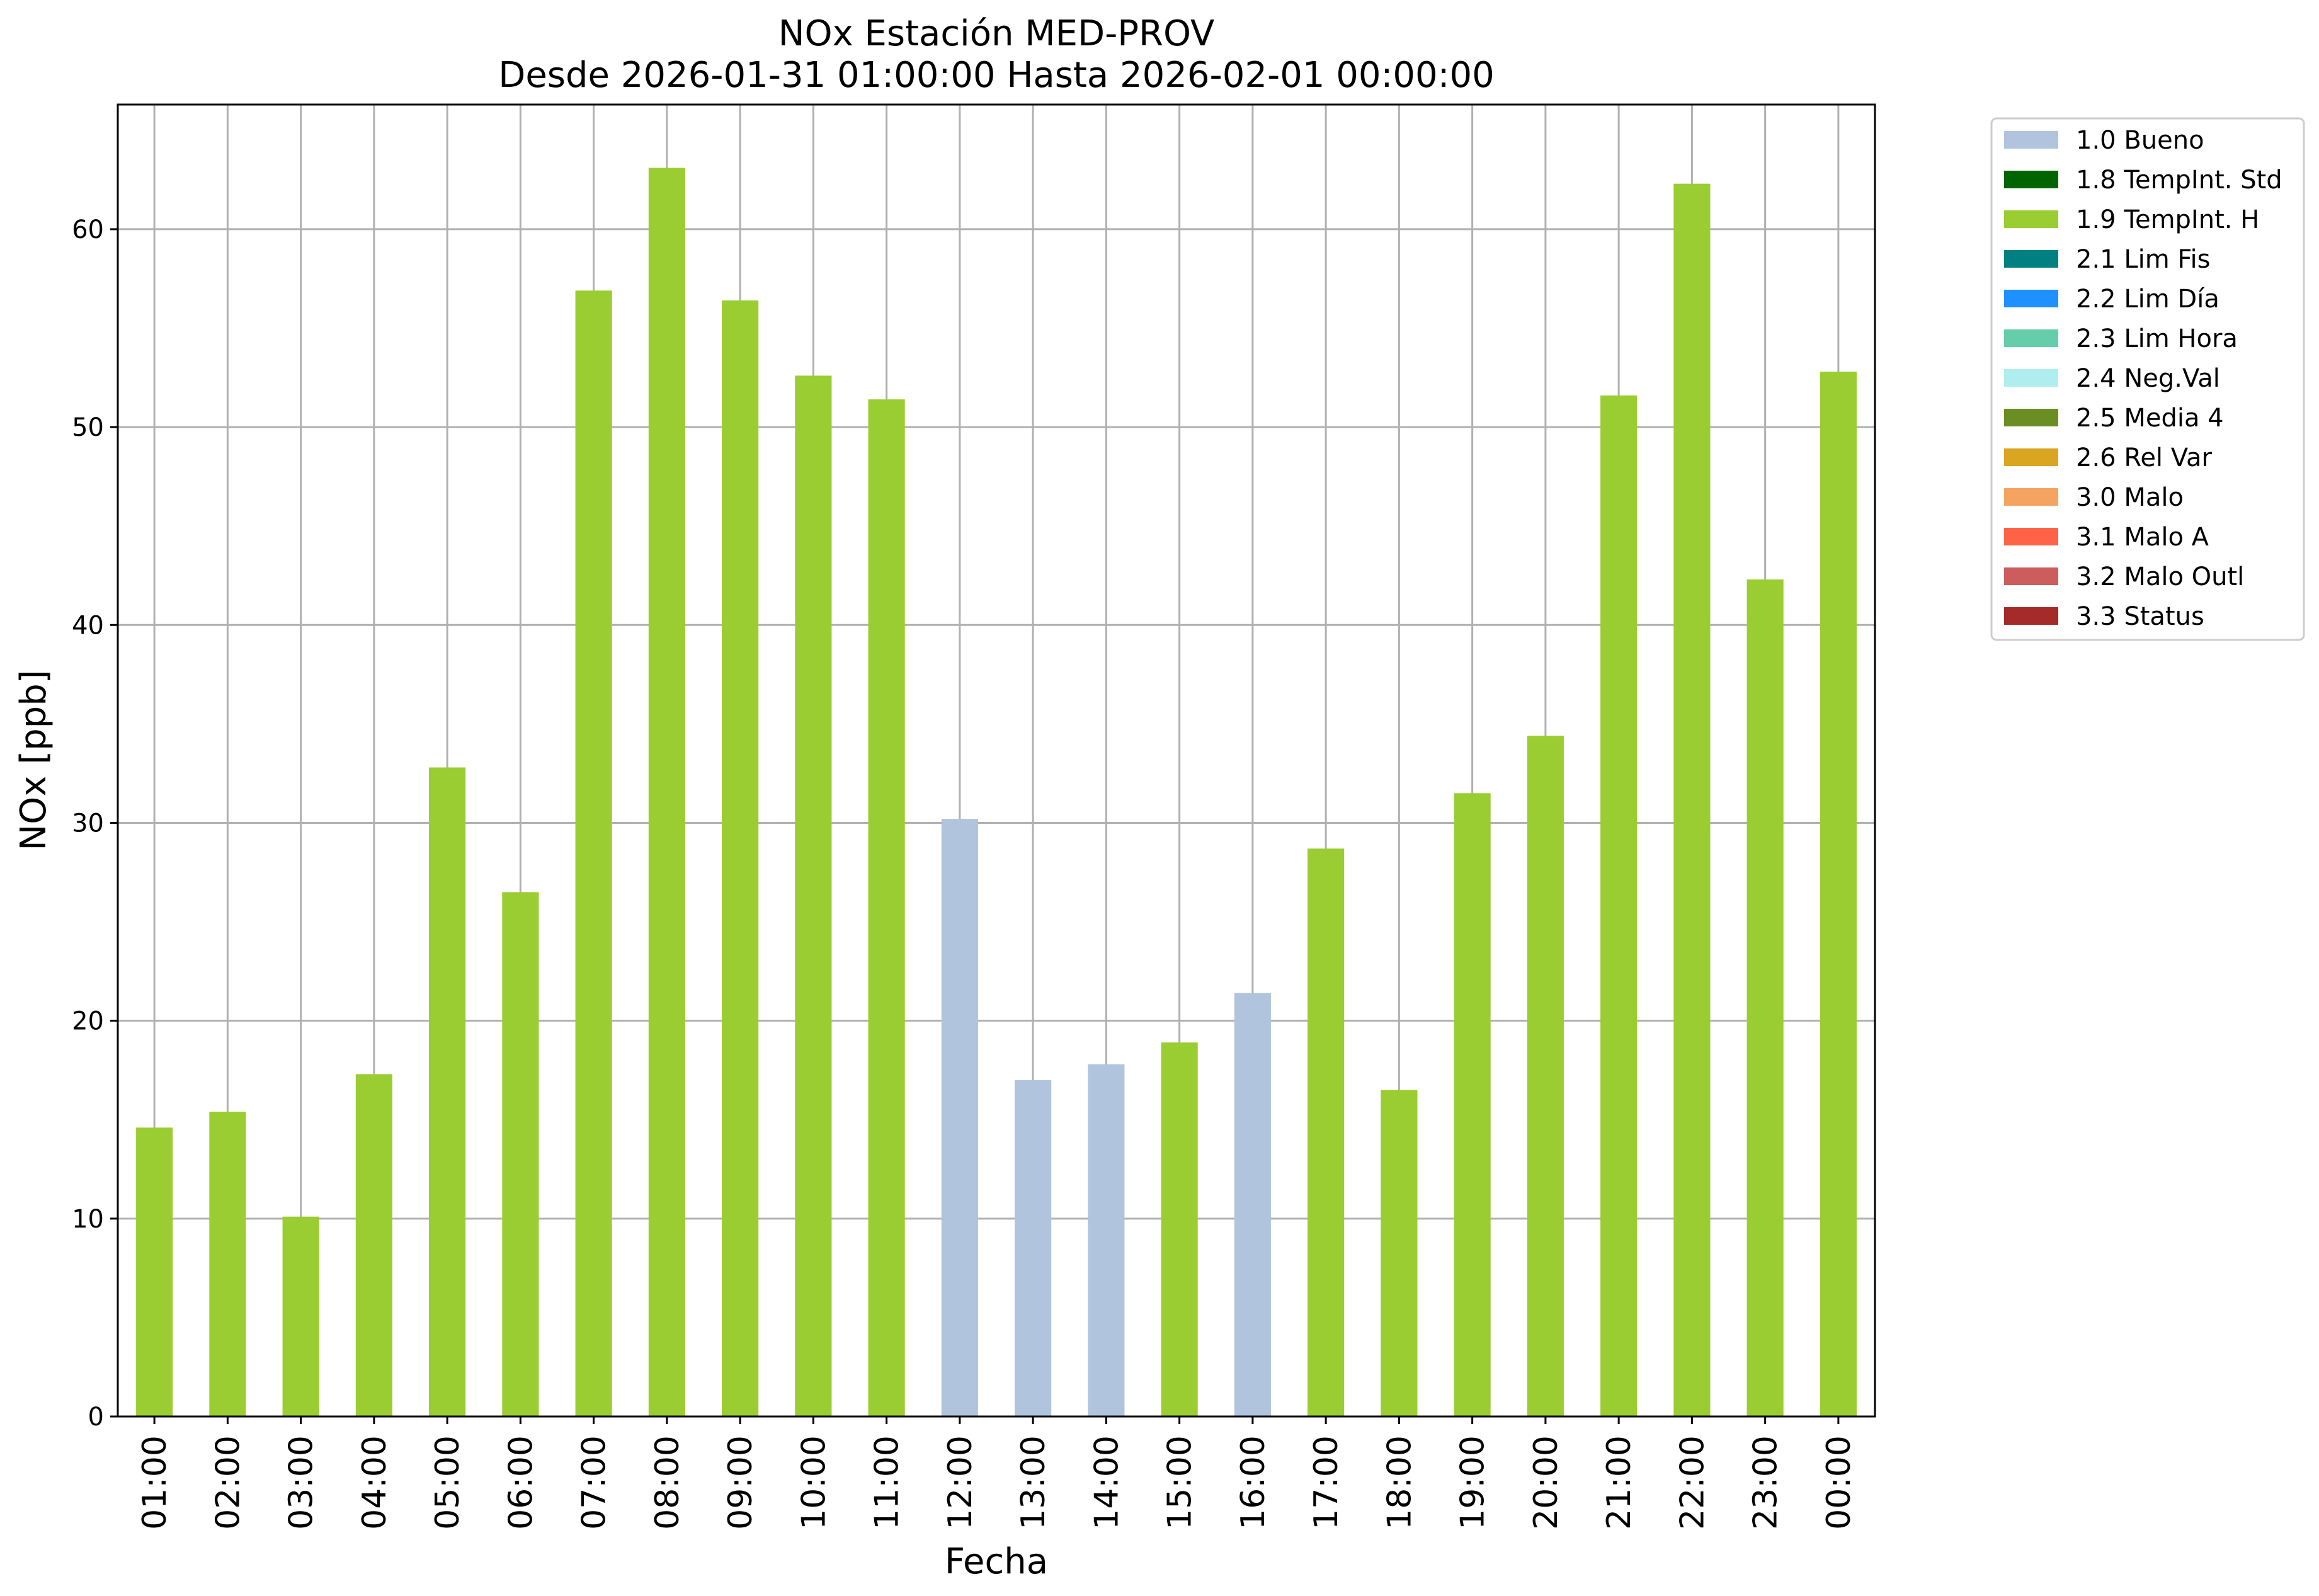  I want to click on y-tick-label: 10, so click(88, 1219).